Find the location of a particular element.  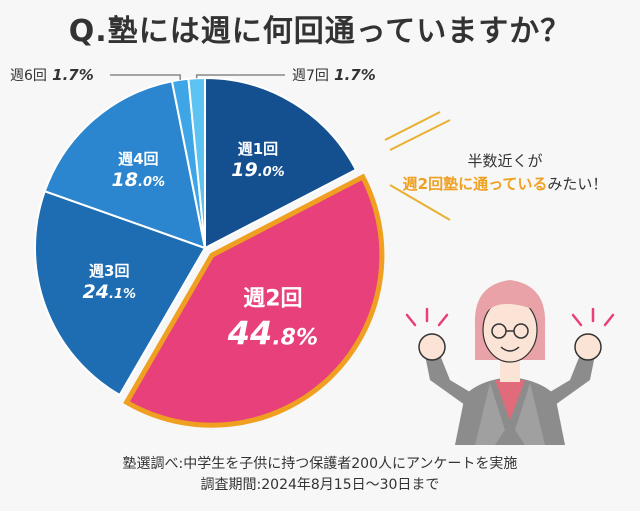

cheering-woman-illustration-icon is located at coordinates (510, 362).